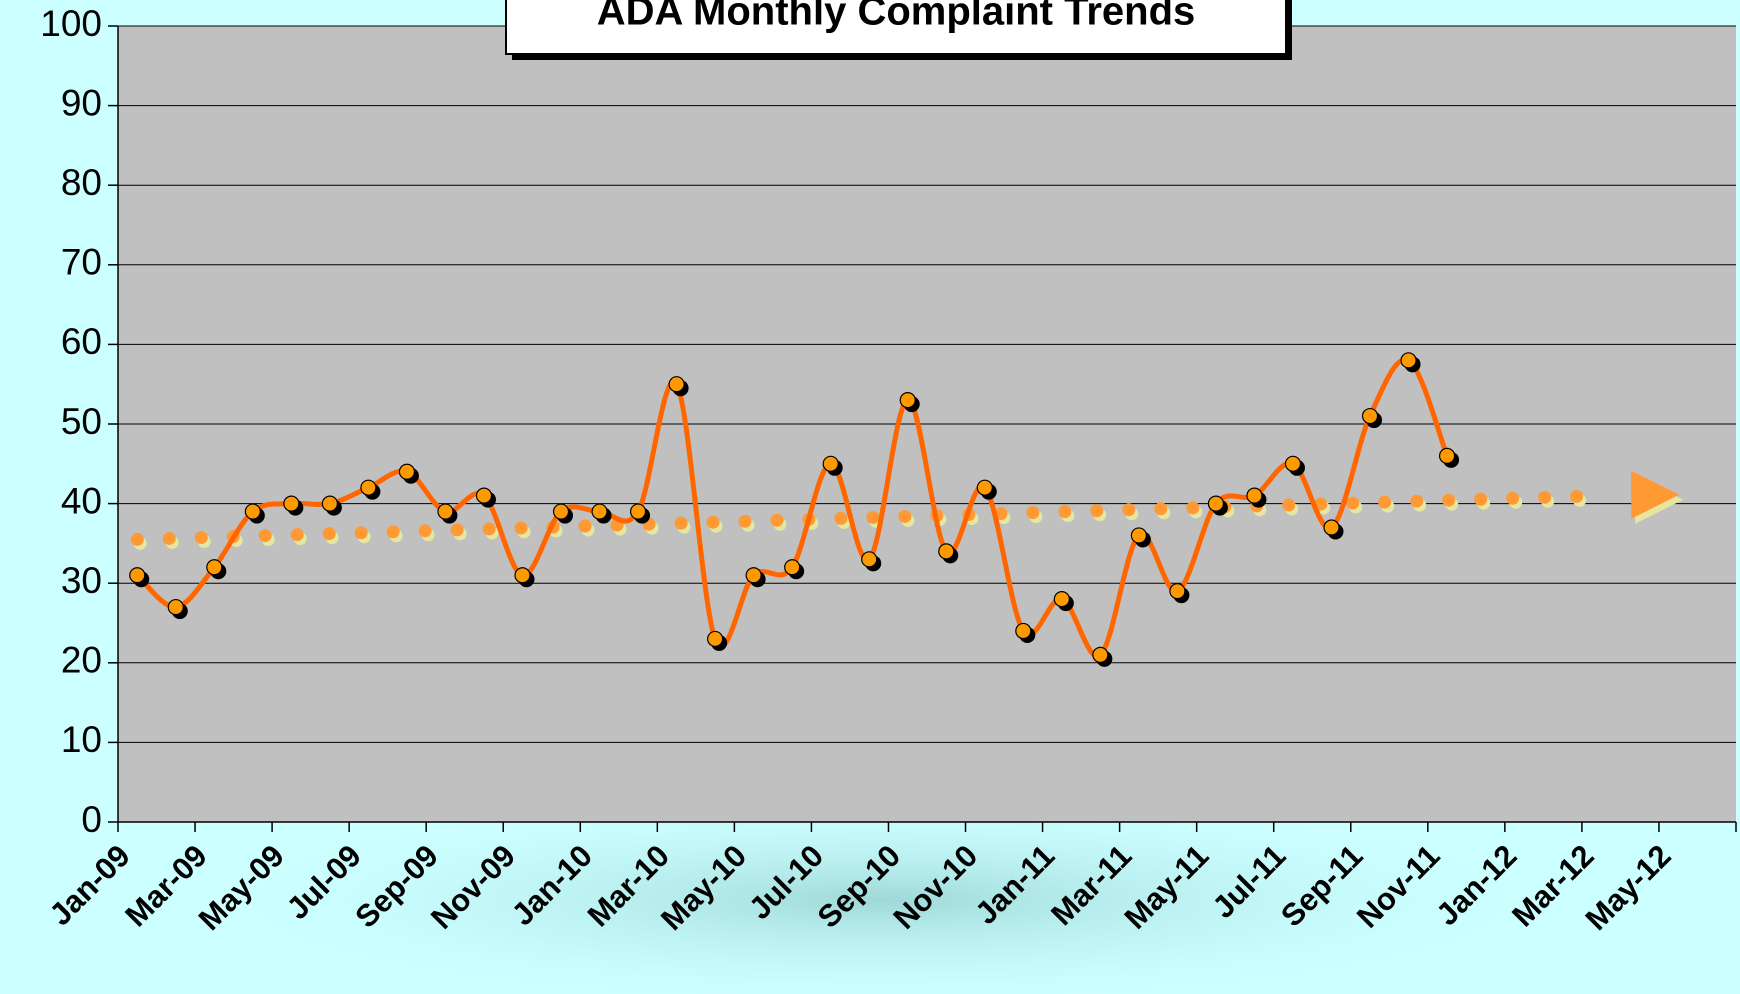  Describe the element at coordinates (81, 739) in the screenshot. I see `y-tick-label: 10` at that location.